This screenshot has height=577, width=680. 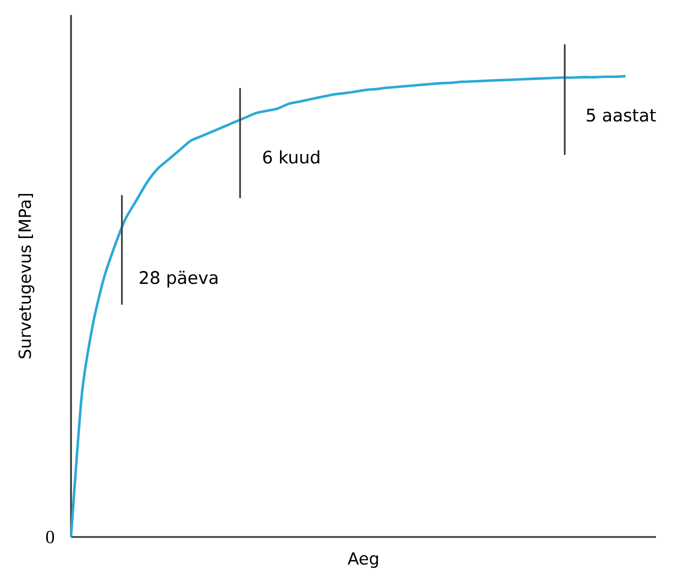 What do you see at coordinates (179, 279) in the screenshot?
I see `annotation: 28 päeva` at bounding box center [179, 279].